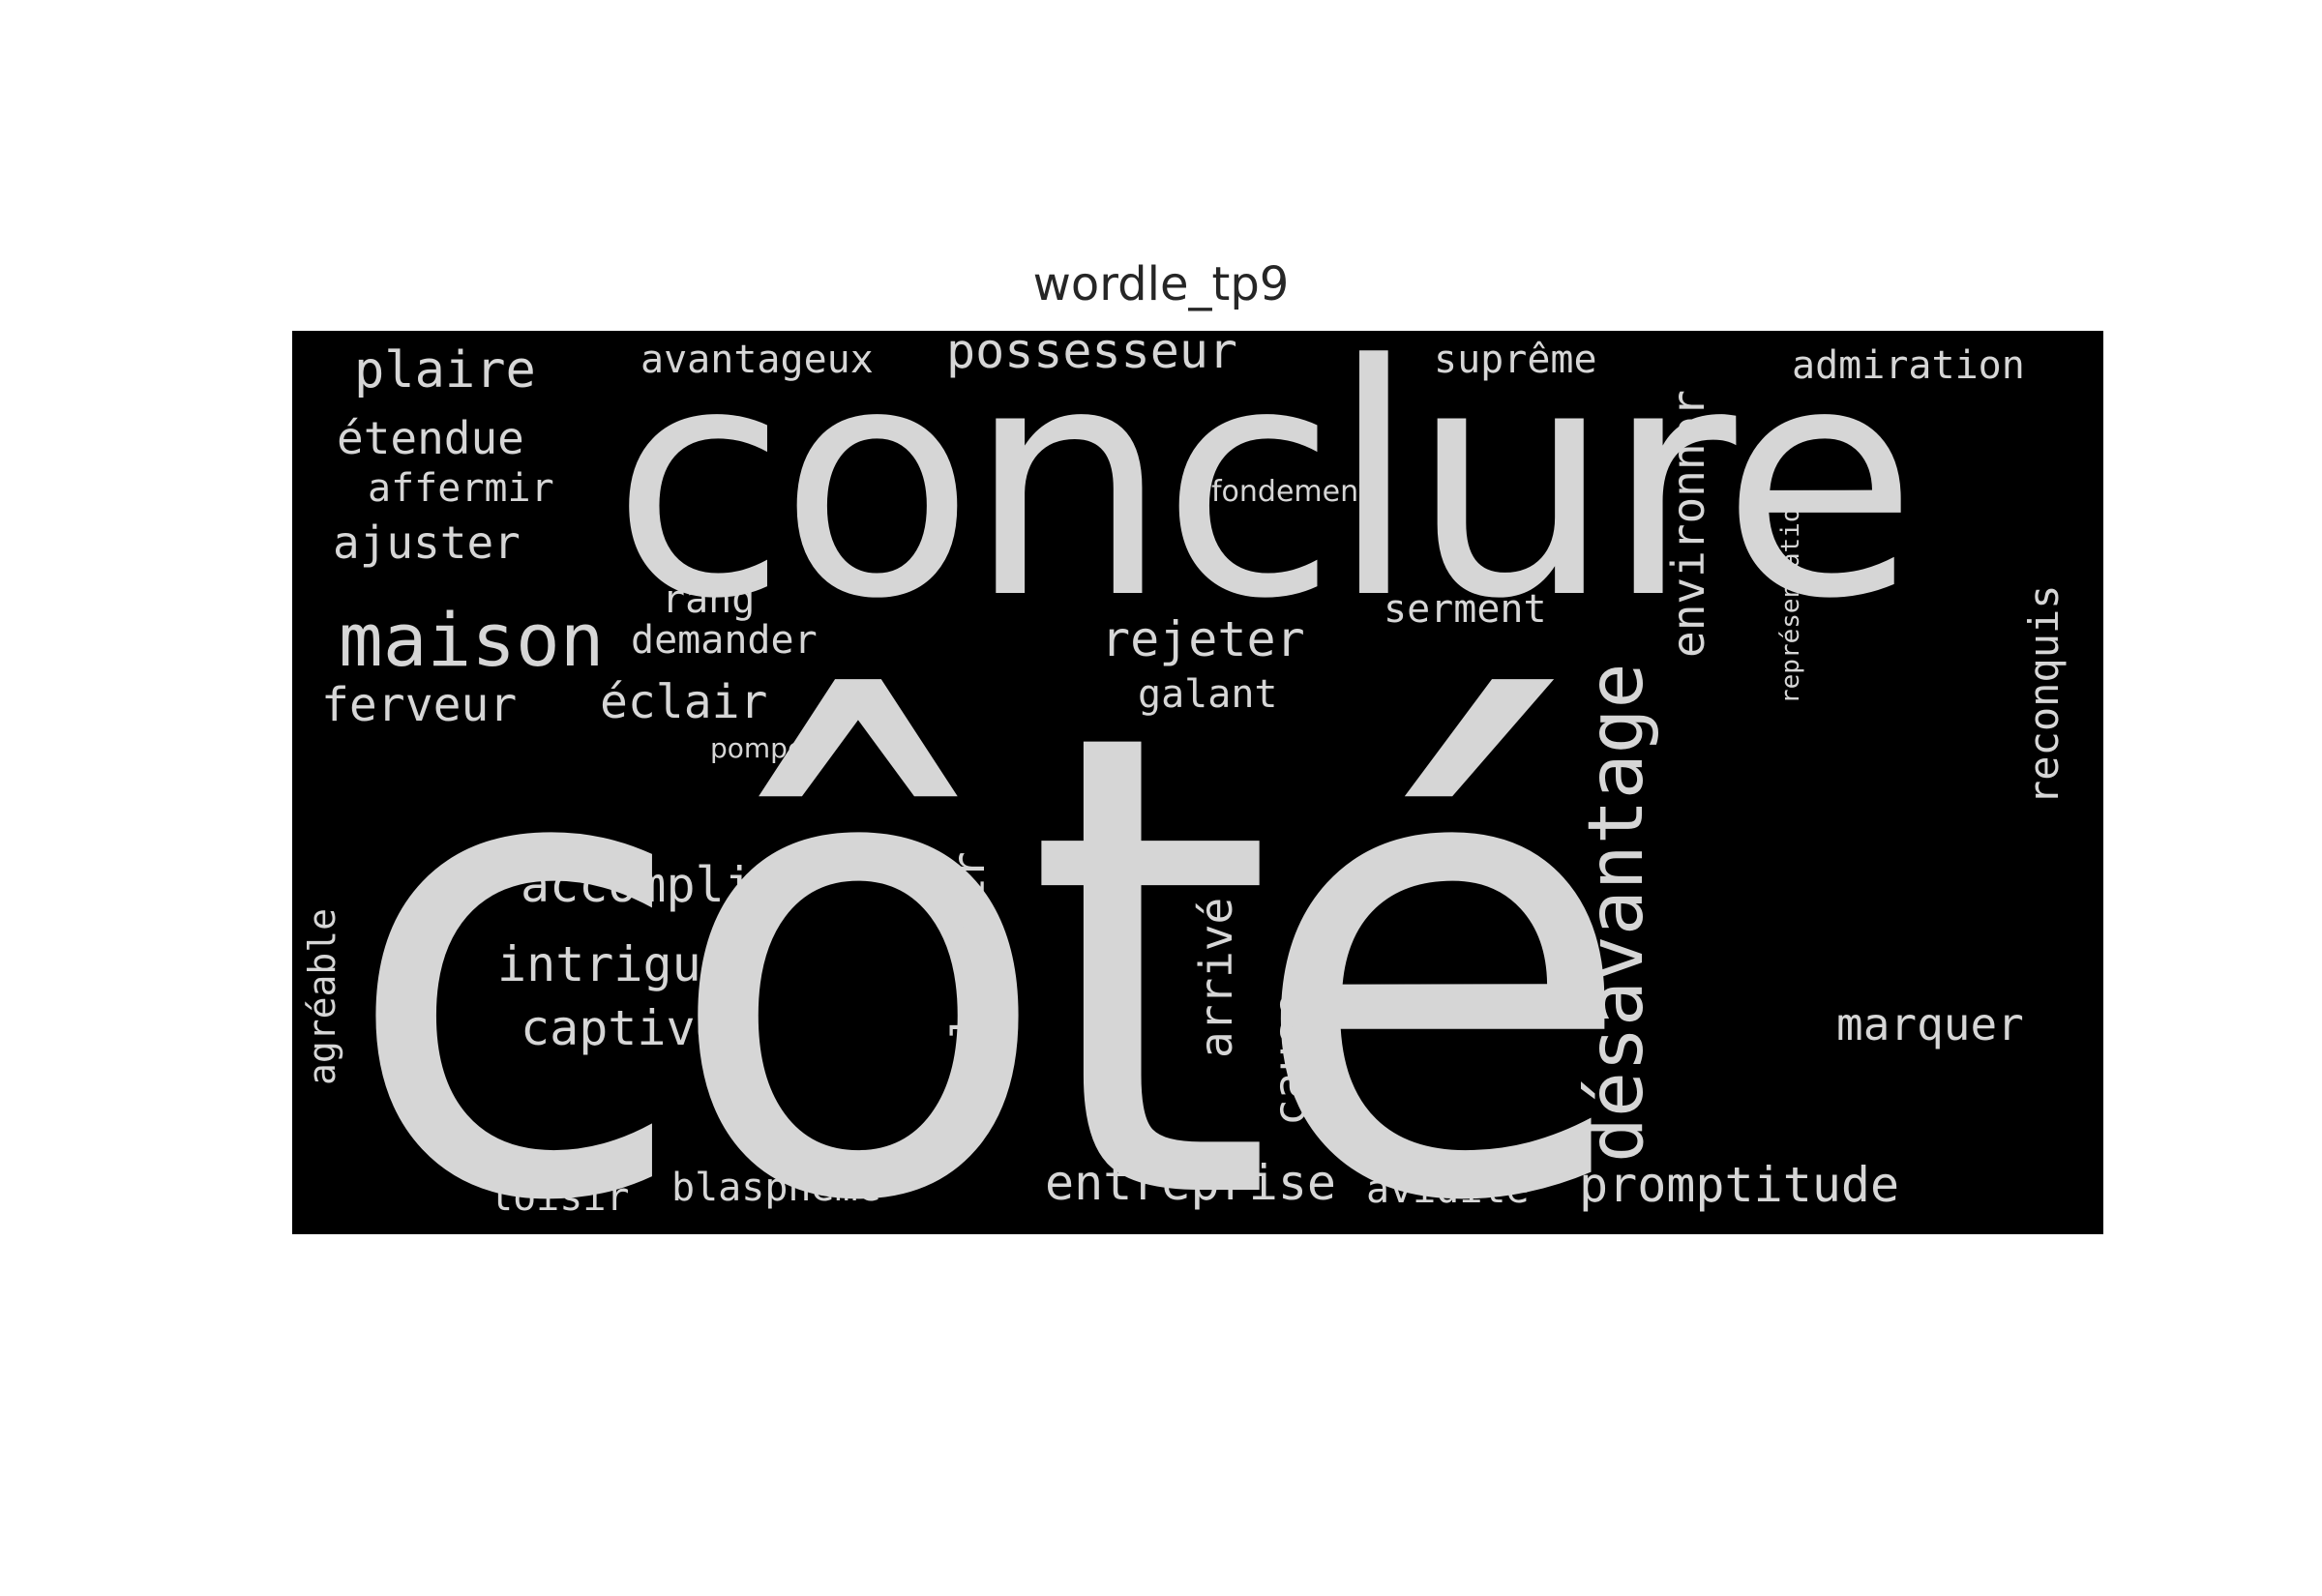 The width and height of the screenshot is (2322, 1596). What do you see at coordinates (1208, 694) in the screenshot?
I see `cloud-word: galant` at bounding box center [1208, 694].